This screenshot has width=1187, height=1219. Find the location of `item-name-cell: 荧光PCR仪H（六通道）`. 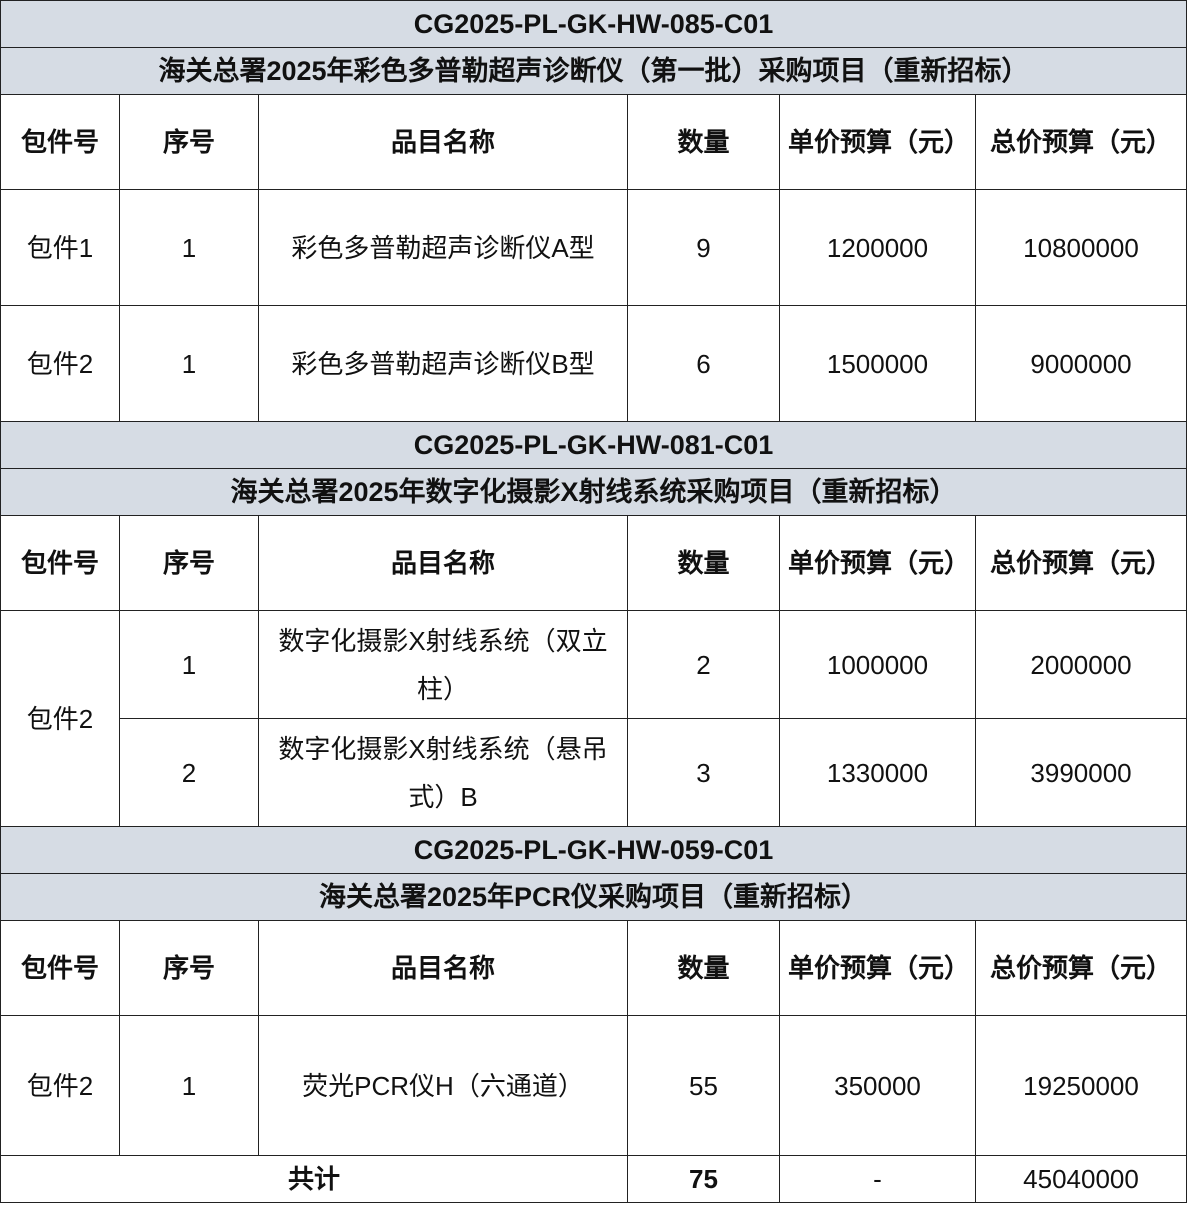

item-name-cell: 荧光PCR仪H（六通道） is located at coordinates (443, 1085).